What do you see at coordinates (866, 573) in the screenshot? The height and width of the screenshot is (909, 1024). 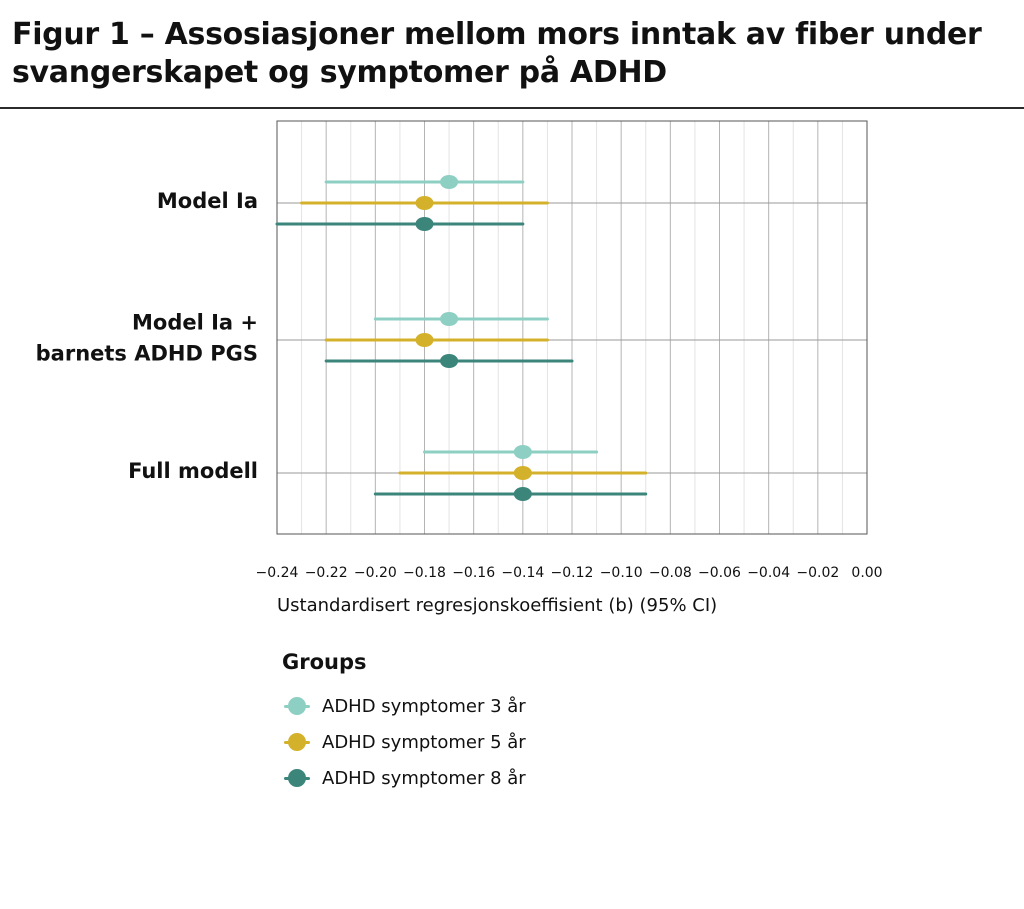 I see `x-tick-label: 0.00` at bounding box center [866, 573].